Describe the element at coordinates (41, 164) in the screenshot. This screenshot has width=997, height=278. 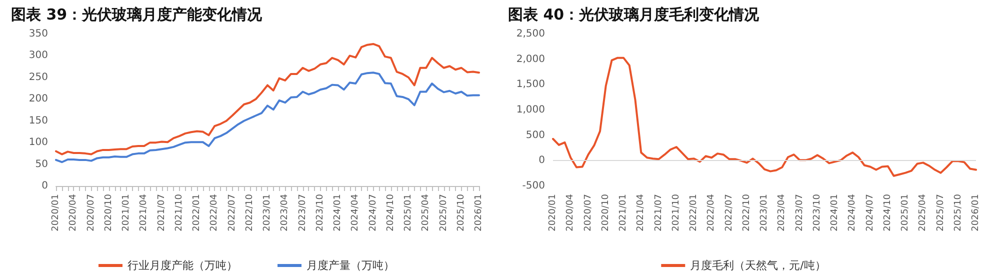
I see `y-tick-label: 50` at that location.